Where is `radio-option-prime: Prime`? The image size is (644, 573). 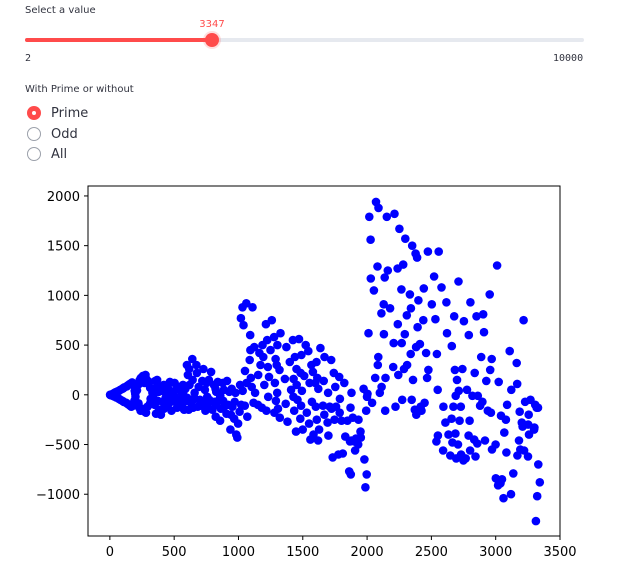
radio-option-prime: Prime is located at coordinates (57, 113).